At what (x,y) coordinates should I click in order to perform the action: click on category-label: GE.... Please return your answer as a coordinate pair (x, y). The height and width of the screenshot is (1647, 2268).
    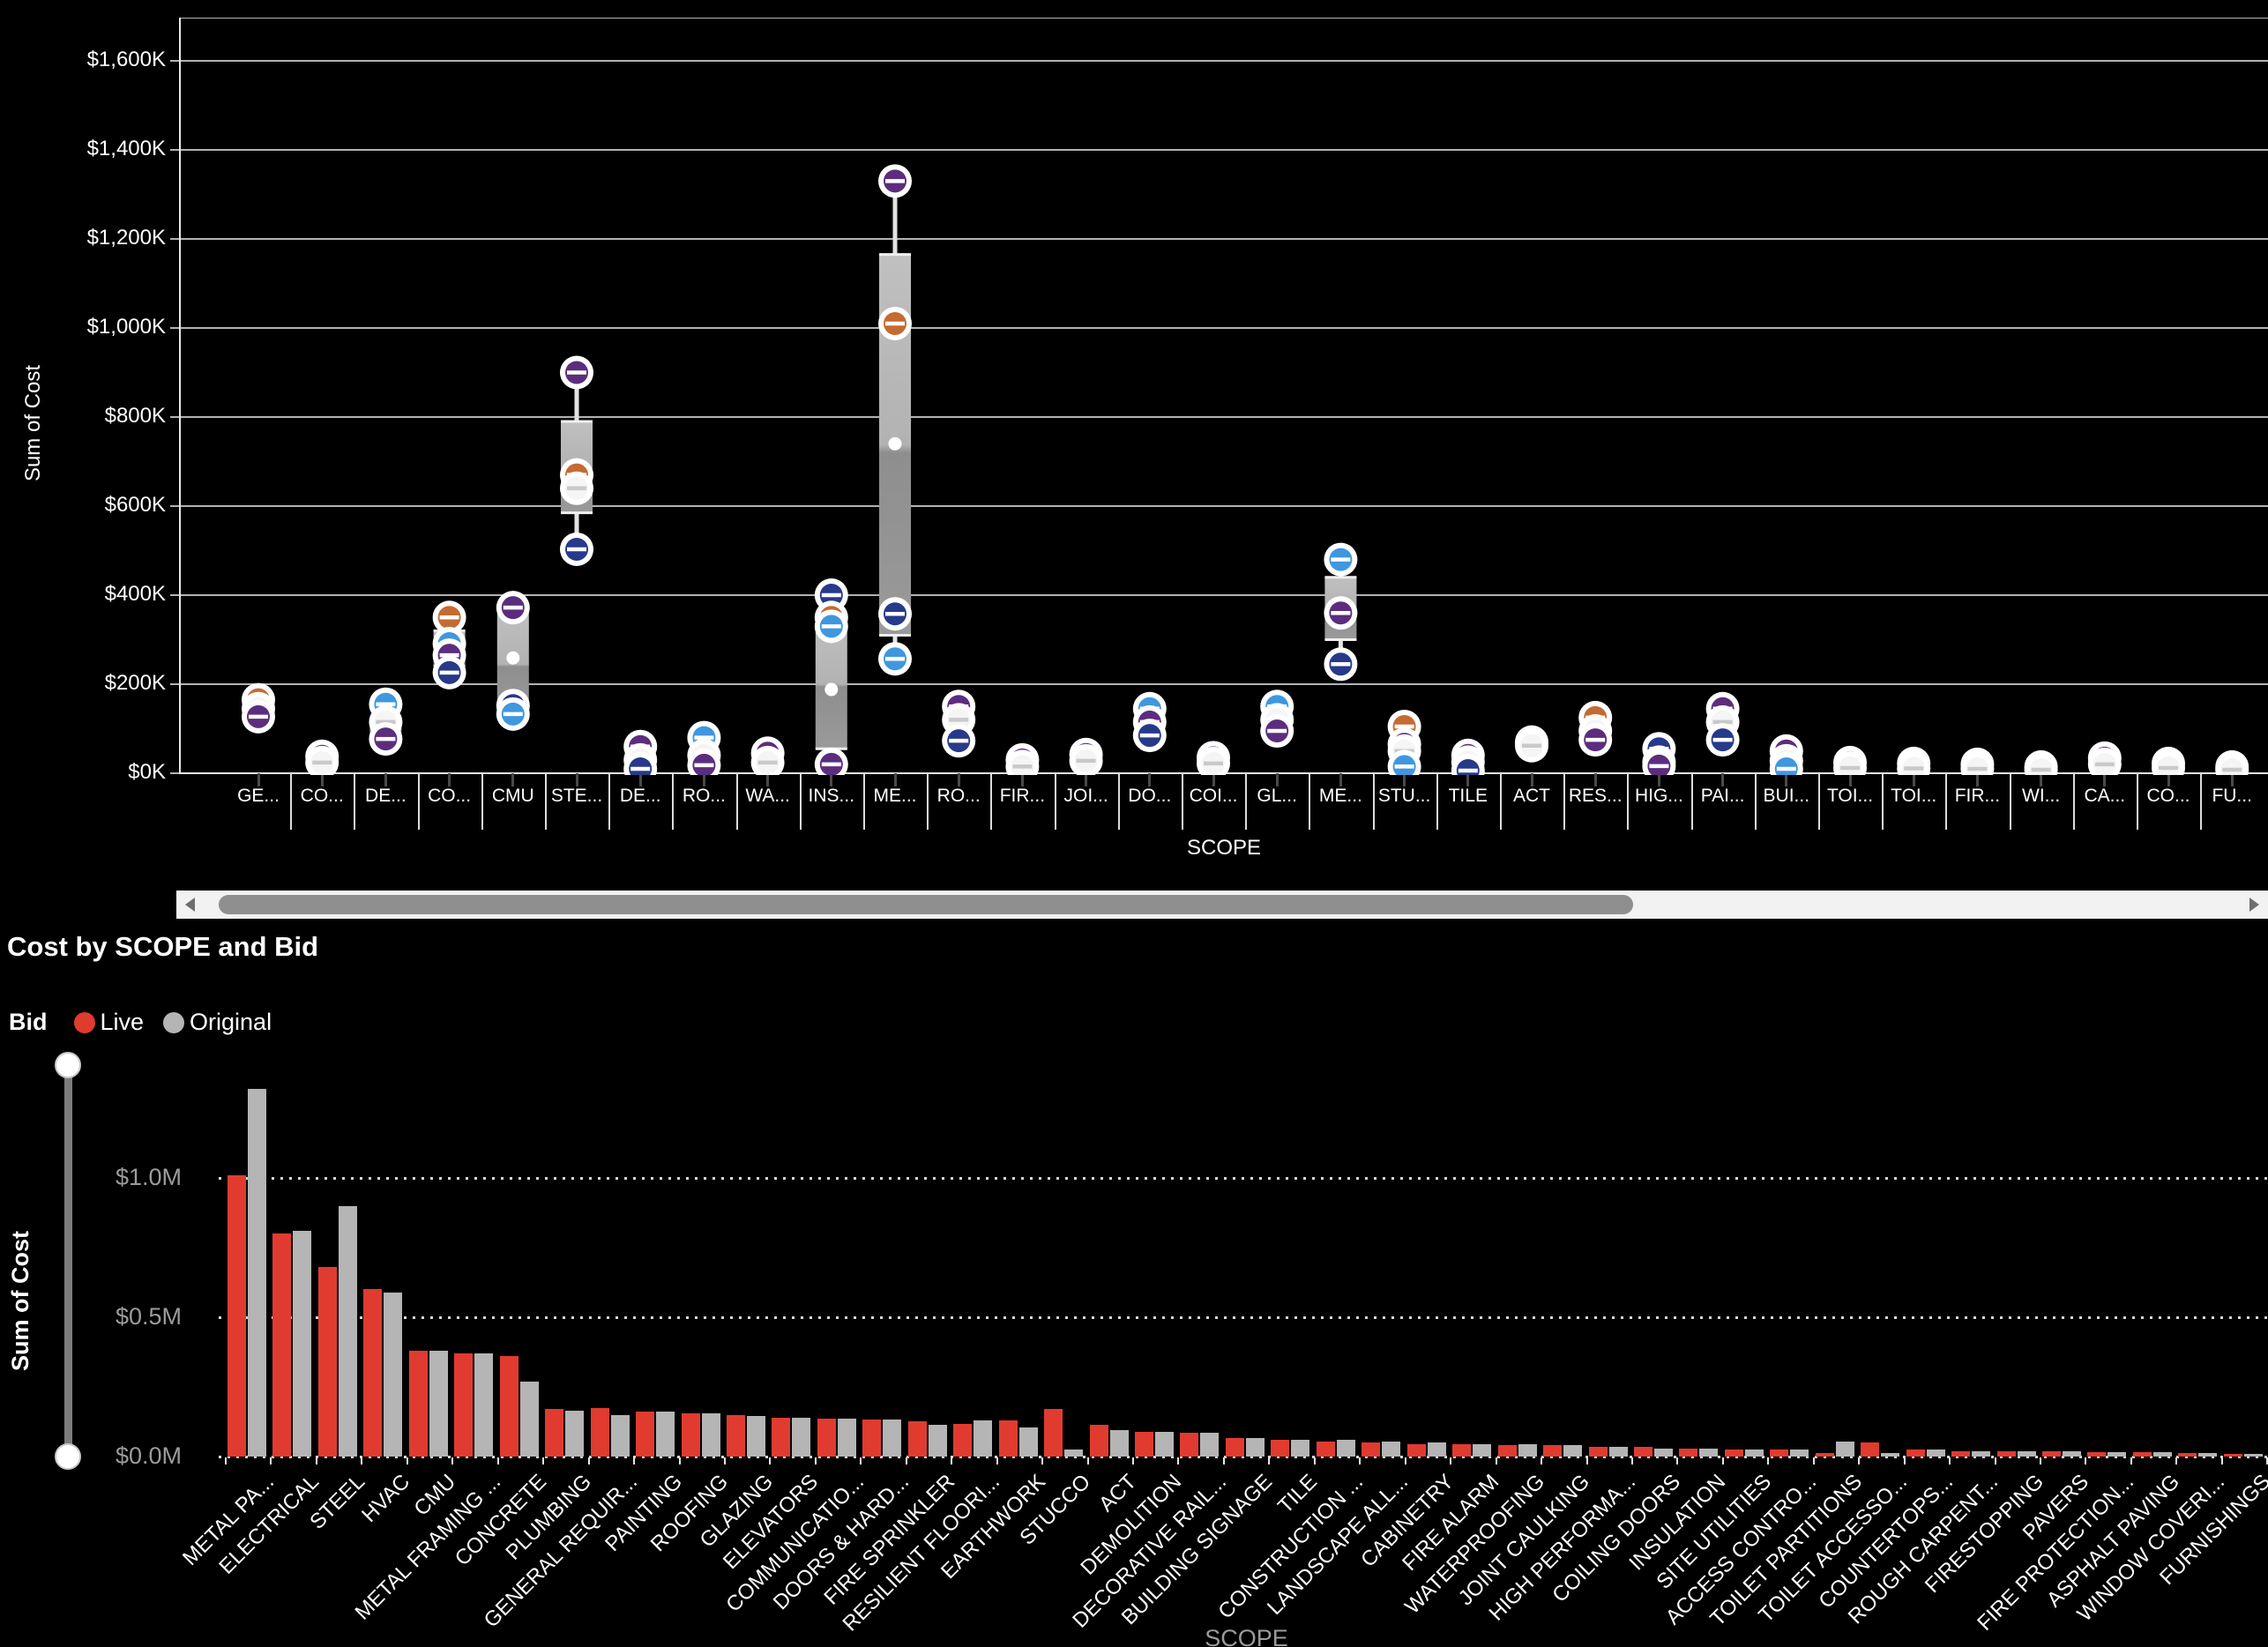
    Looking at the image, I should click on (258, 796).